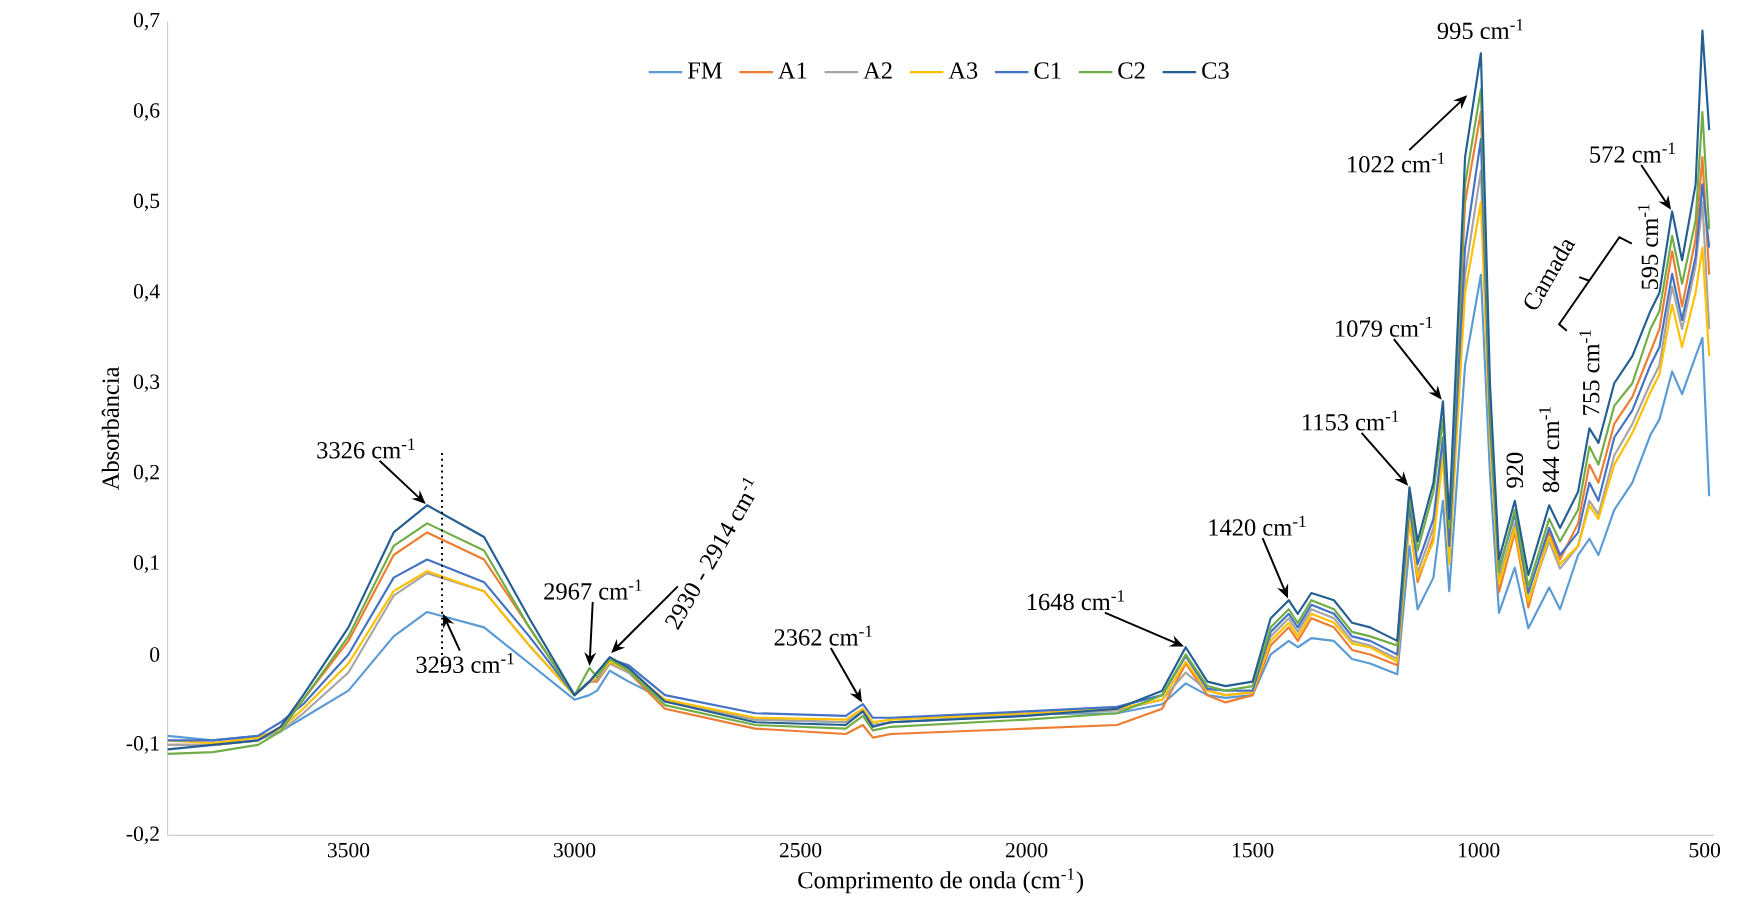 The height and width of the screenshot is (916, 1750). What do you see at coordinates (1549, 450) in the screenshot?
I see `annotation: 844 cm$^{-1}$` at bounding box center [1549, 450].